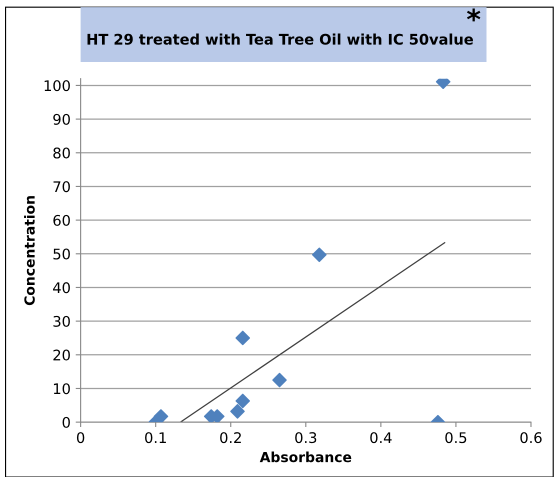  I want to click on x-axis-title: Absorbance, so click(306, 457).